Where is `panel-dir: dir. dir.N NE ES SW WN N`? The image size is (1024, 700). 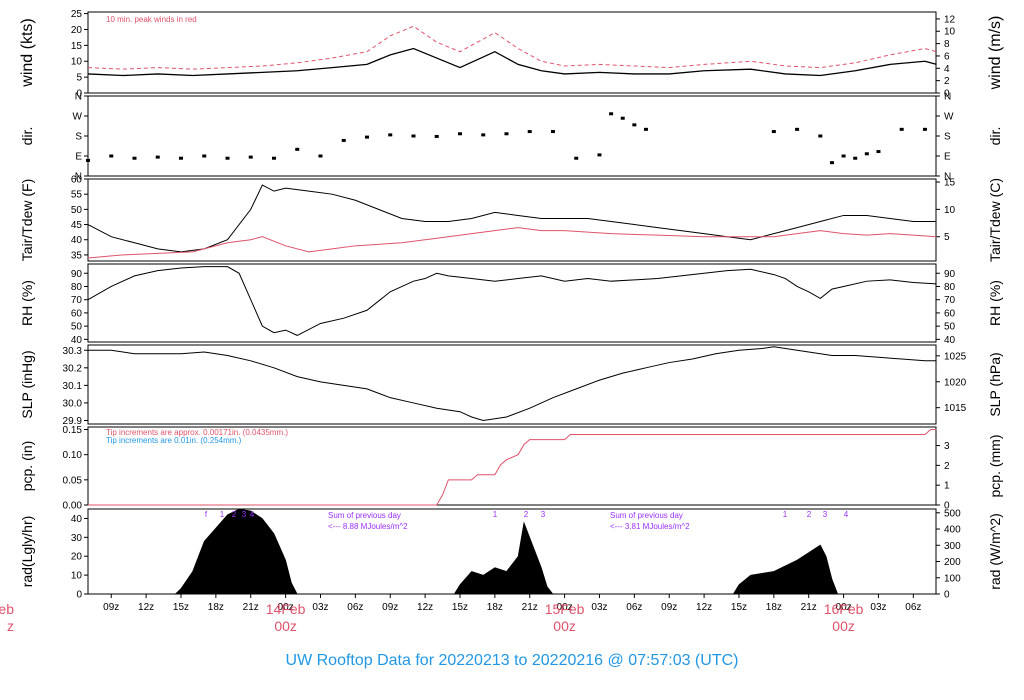
panel-dir: dir. dir.N NE ES SW WN N is located at coordinates (511, 137).